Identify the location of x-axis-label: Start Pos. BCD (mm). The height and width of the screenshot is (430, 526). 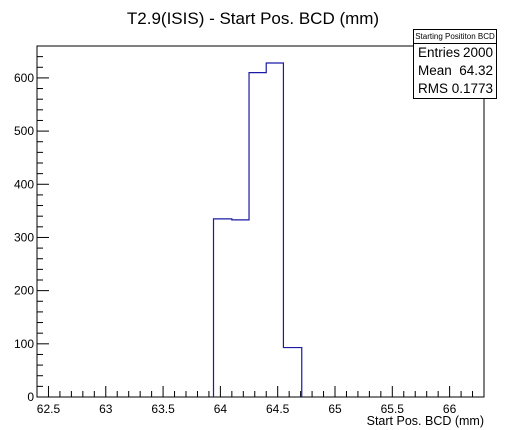
(425, 421).